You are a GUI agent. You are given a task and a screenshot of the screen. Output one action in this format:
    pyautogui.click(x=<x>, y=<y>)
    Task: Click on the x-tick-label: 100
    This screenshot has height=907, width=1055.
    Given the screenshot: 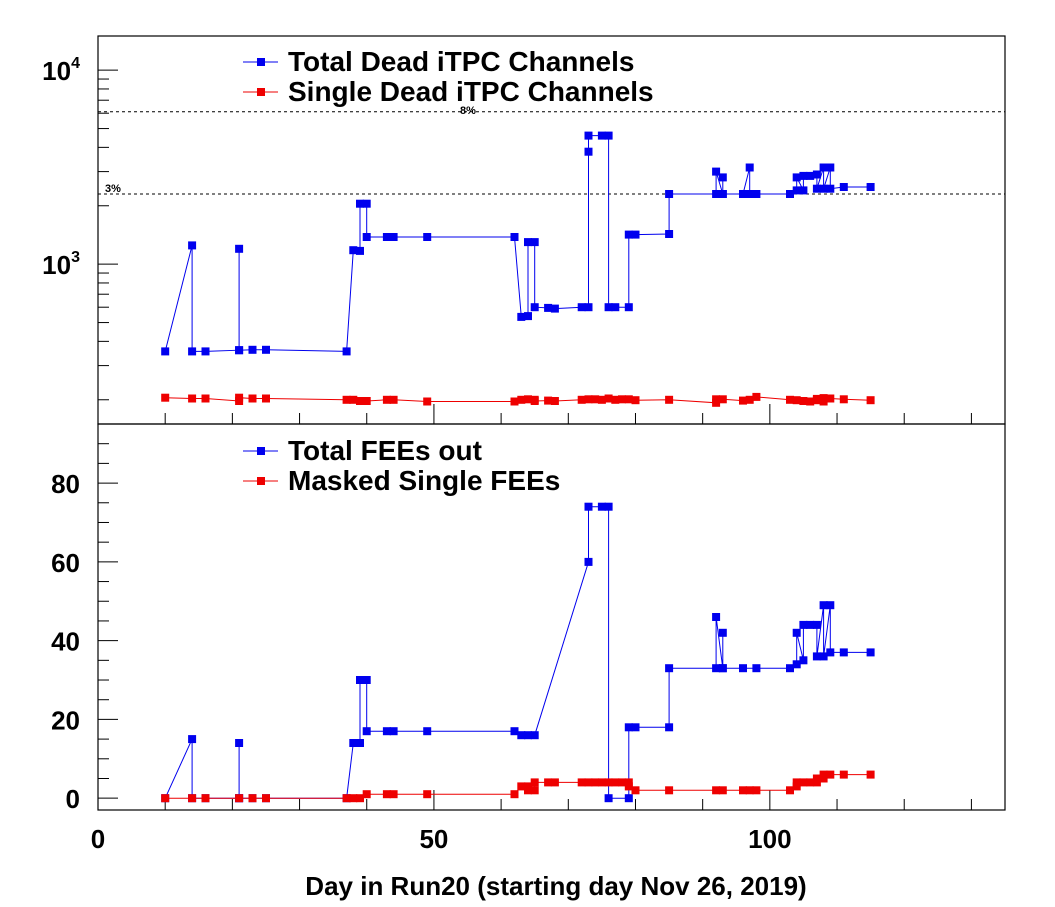 What is the action you would take?
    pyautogui.click(x=769, y=839)
    